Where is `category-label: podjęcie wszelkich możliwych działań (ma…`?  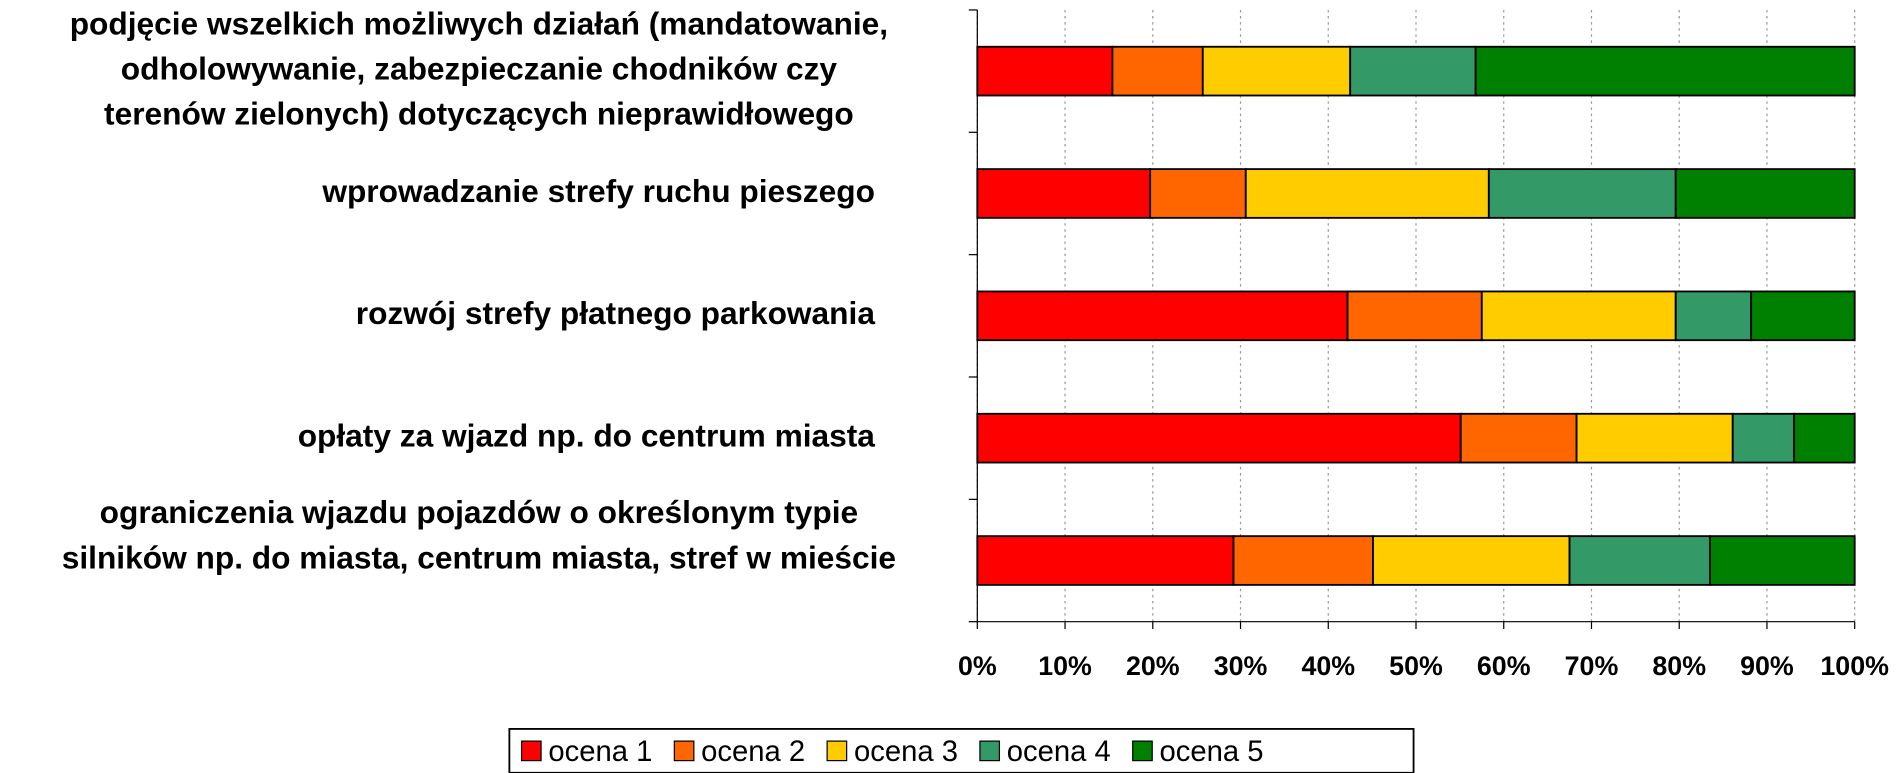
category-label: podjęcie wszelkich możliwych działań (ma… is located at coordinates (479, 23).